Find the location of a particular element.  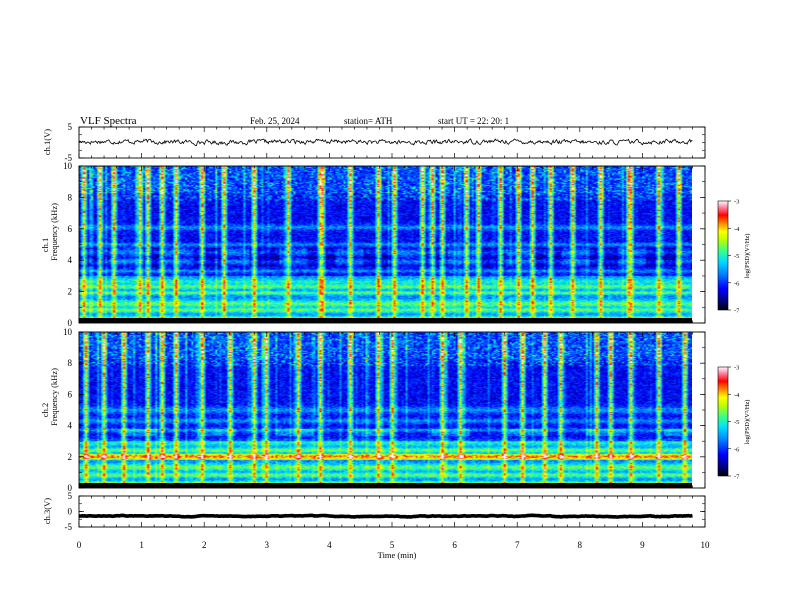

ch1-spectrogram-dc-band is located at coordinates (385, 320).